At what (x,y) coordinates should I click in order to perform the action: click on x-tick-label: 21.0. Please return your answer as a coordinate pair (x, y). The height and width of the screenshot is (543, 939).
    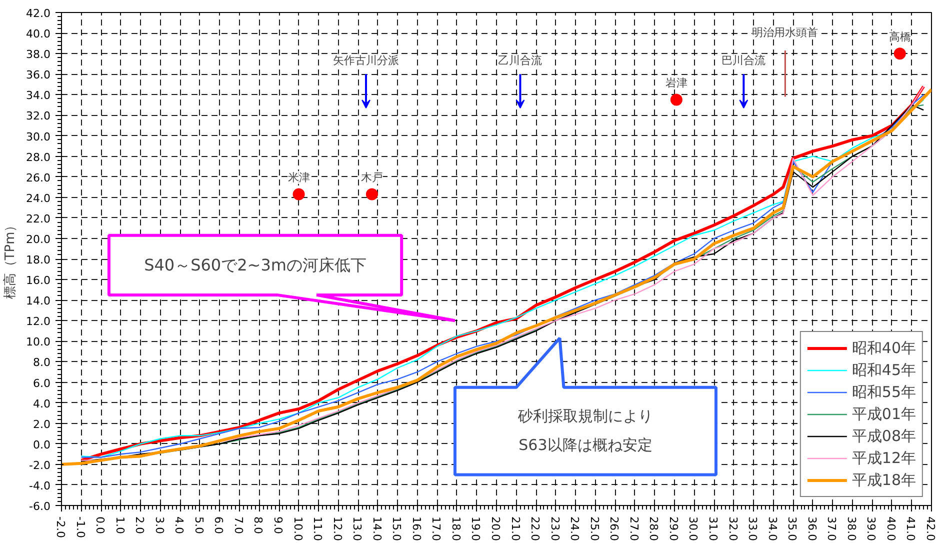
    Looking at the image, I should click on (515, 528).